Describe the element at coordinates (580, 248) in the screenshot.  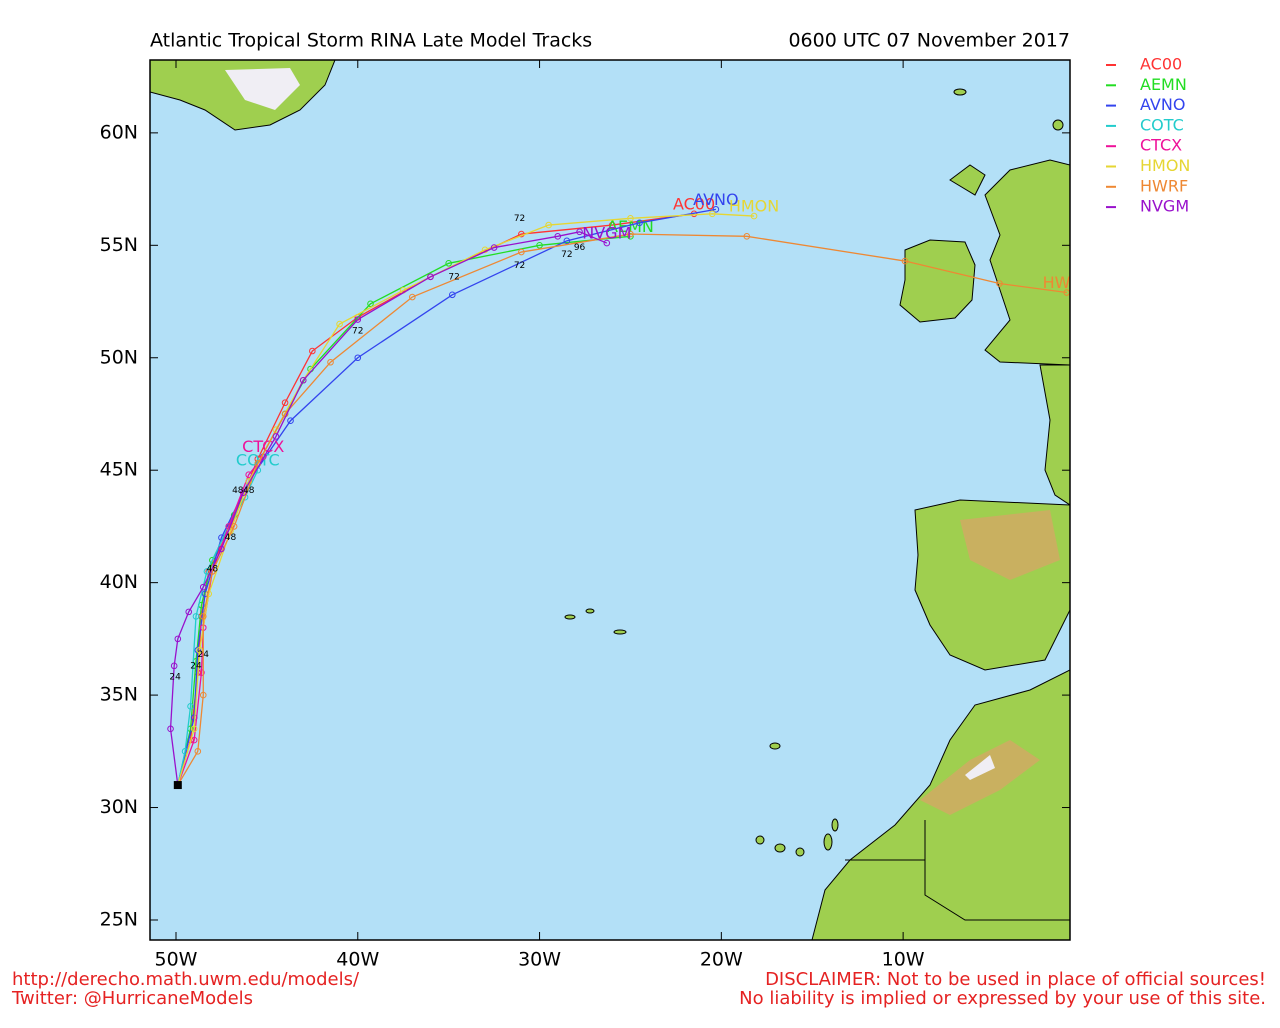
I see `hour-label: 96` at that location.